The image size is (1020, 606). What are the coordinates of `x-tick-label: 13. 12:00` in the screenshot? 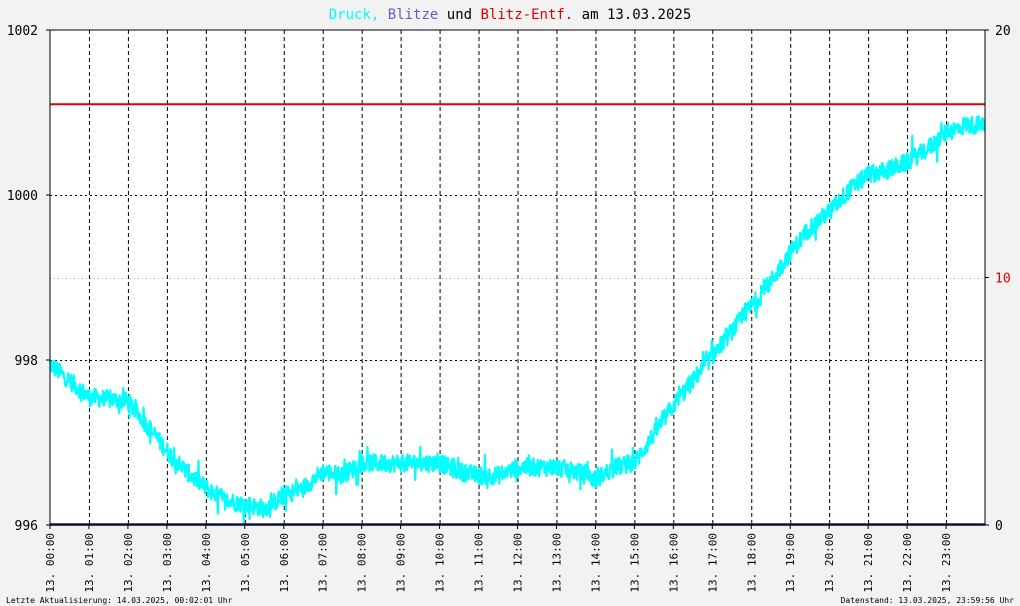 It's located at (518, 563).